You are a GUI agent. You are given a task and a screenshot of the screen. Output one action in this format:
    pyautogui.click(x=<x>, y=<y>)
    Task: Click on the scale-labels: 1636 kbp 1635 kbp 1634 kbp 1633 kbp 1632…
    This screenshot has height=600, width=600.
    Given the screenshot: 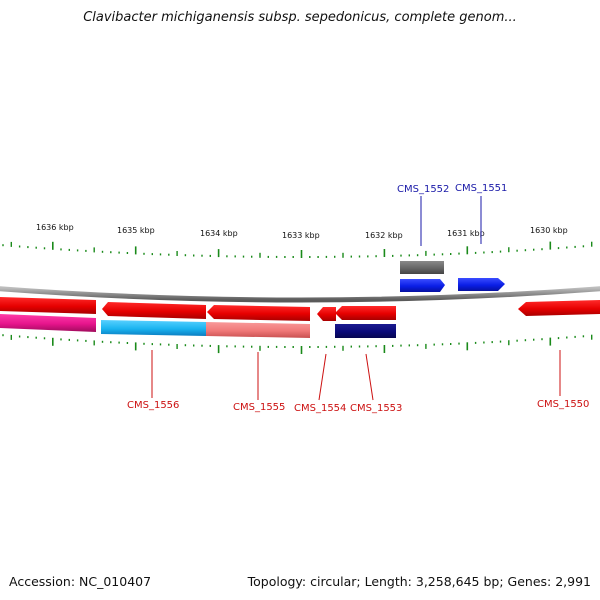 What is the action you would take?
    pyautogui.click(x=302, y=231)
    